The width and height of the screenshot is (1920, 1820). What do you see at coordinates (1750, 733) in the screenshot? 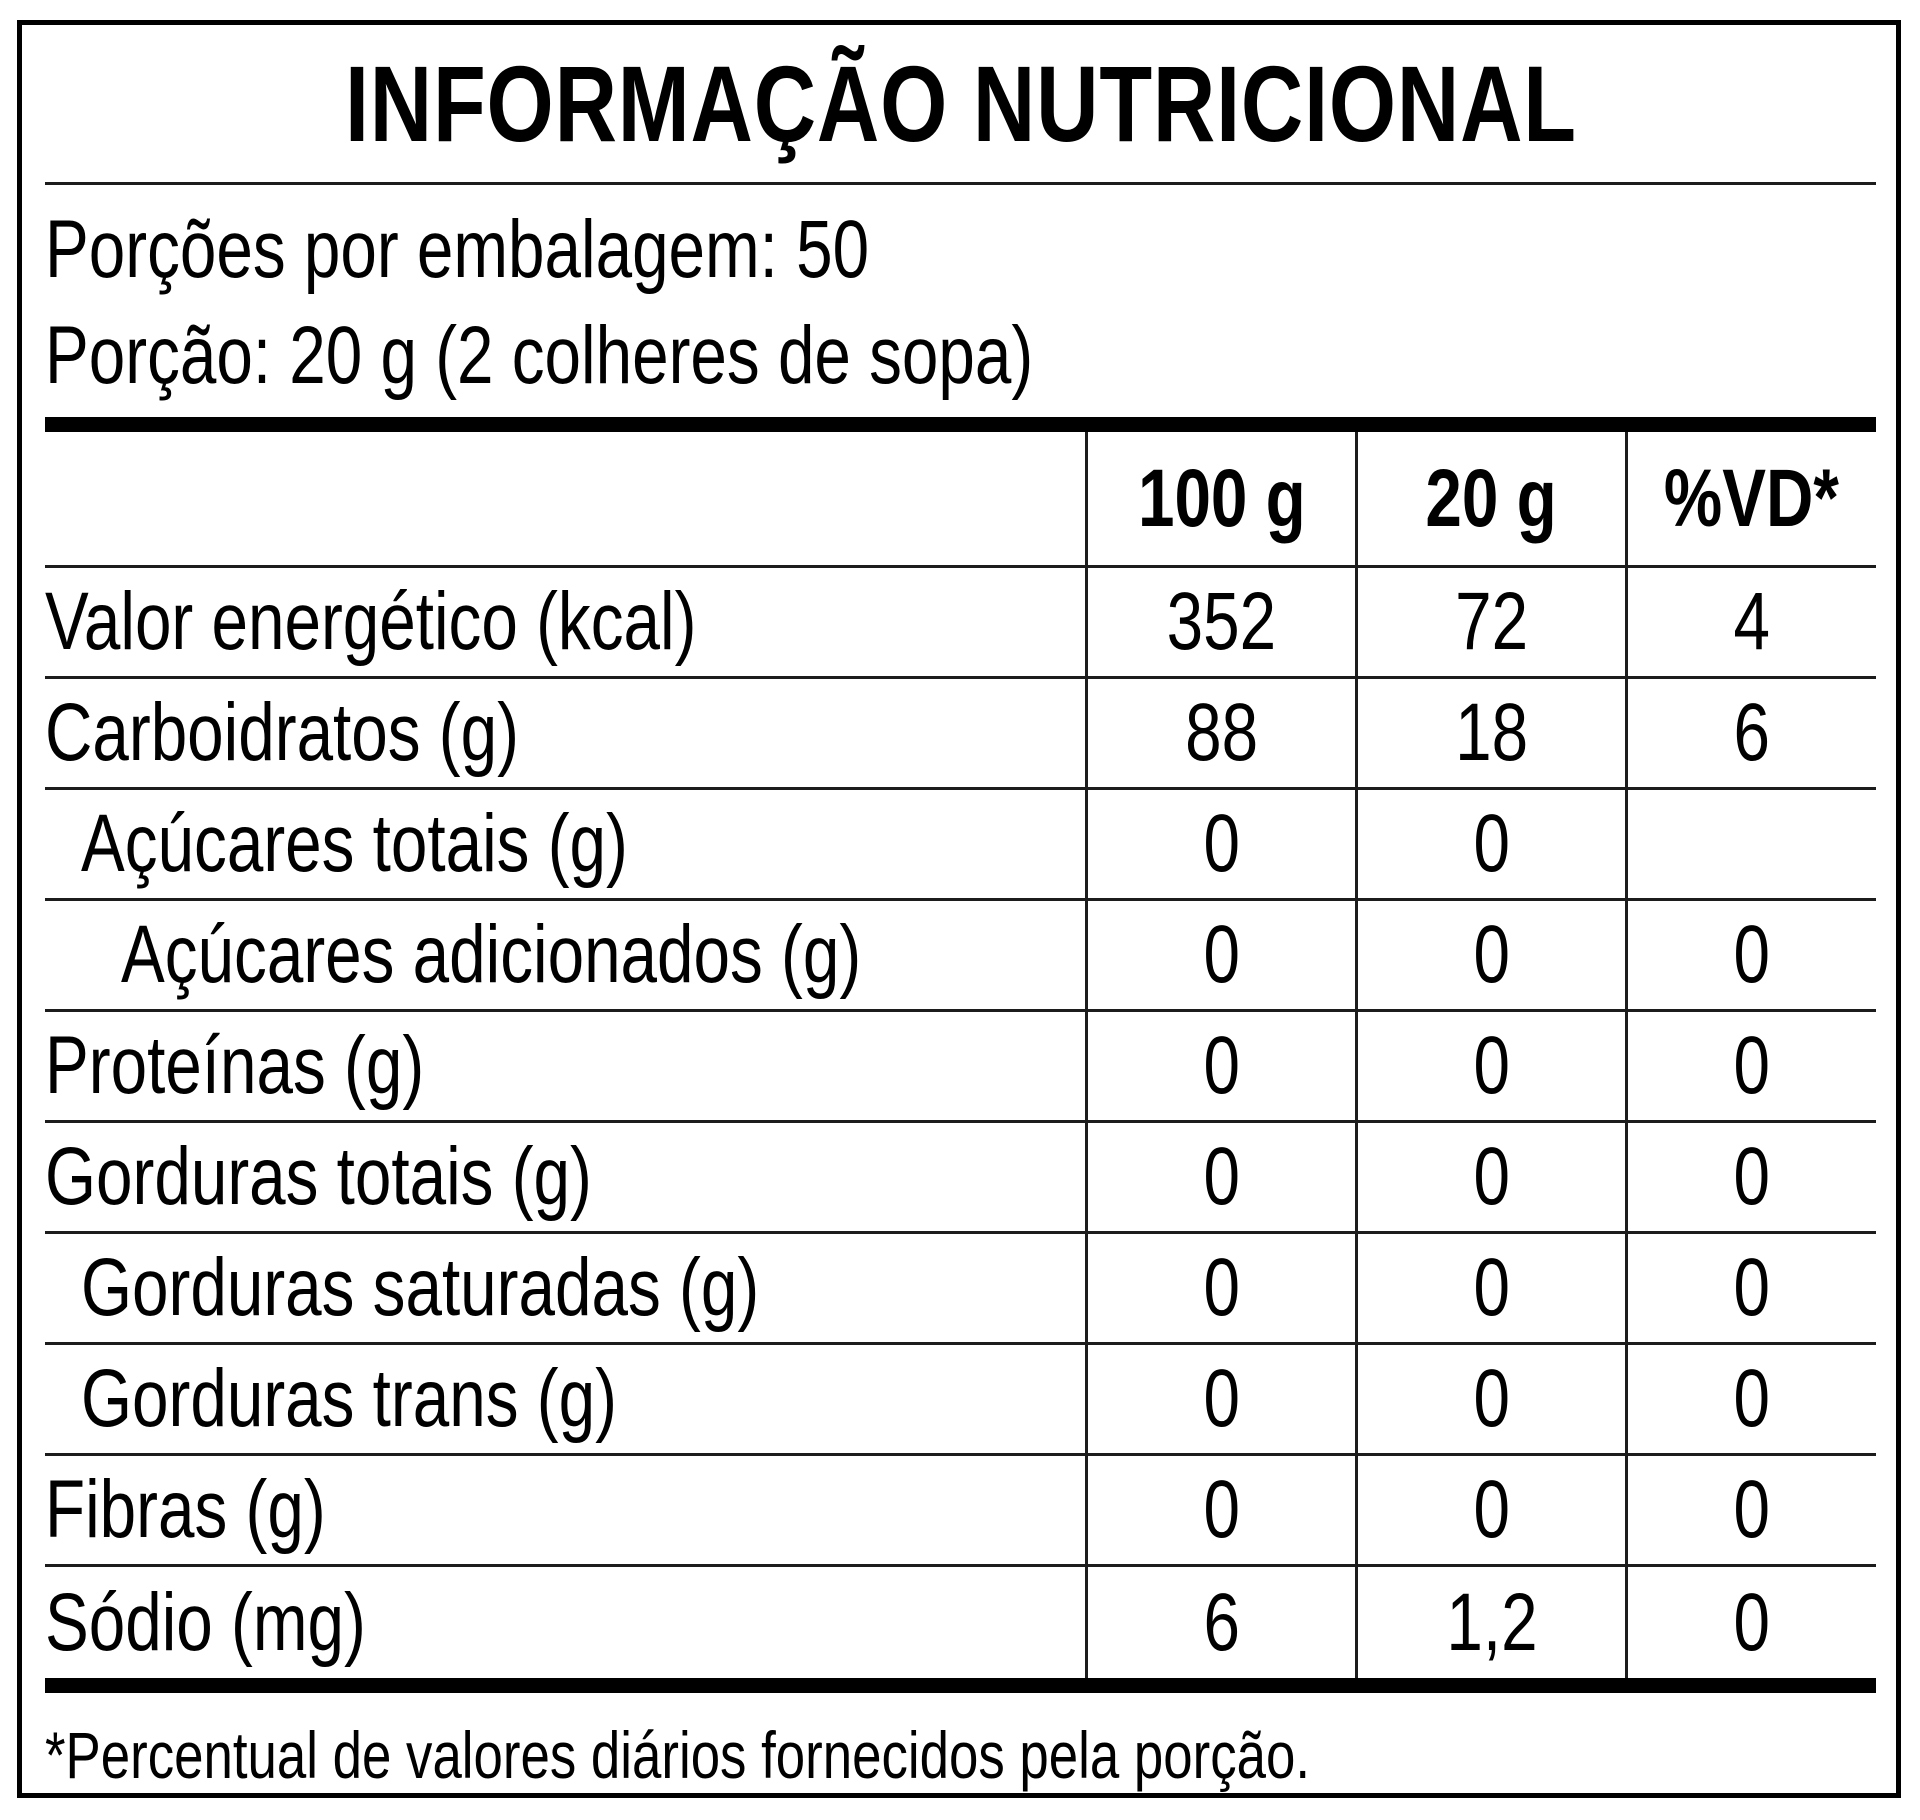
I see `value-vd-percent: 6` at bounding box center [1750, 733].